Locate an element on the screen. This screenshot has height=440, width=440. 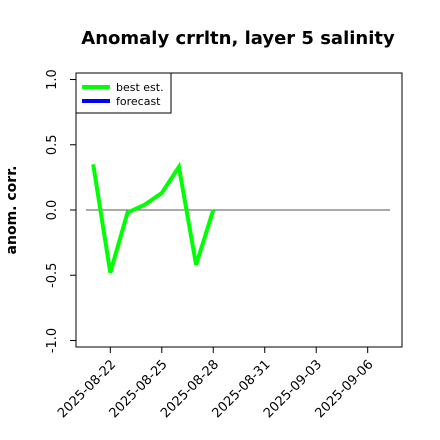
y-tick-label: 0.5 is located at coordinates (52, 144).